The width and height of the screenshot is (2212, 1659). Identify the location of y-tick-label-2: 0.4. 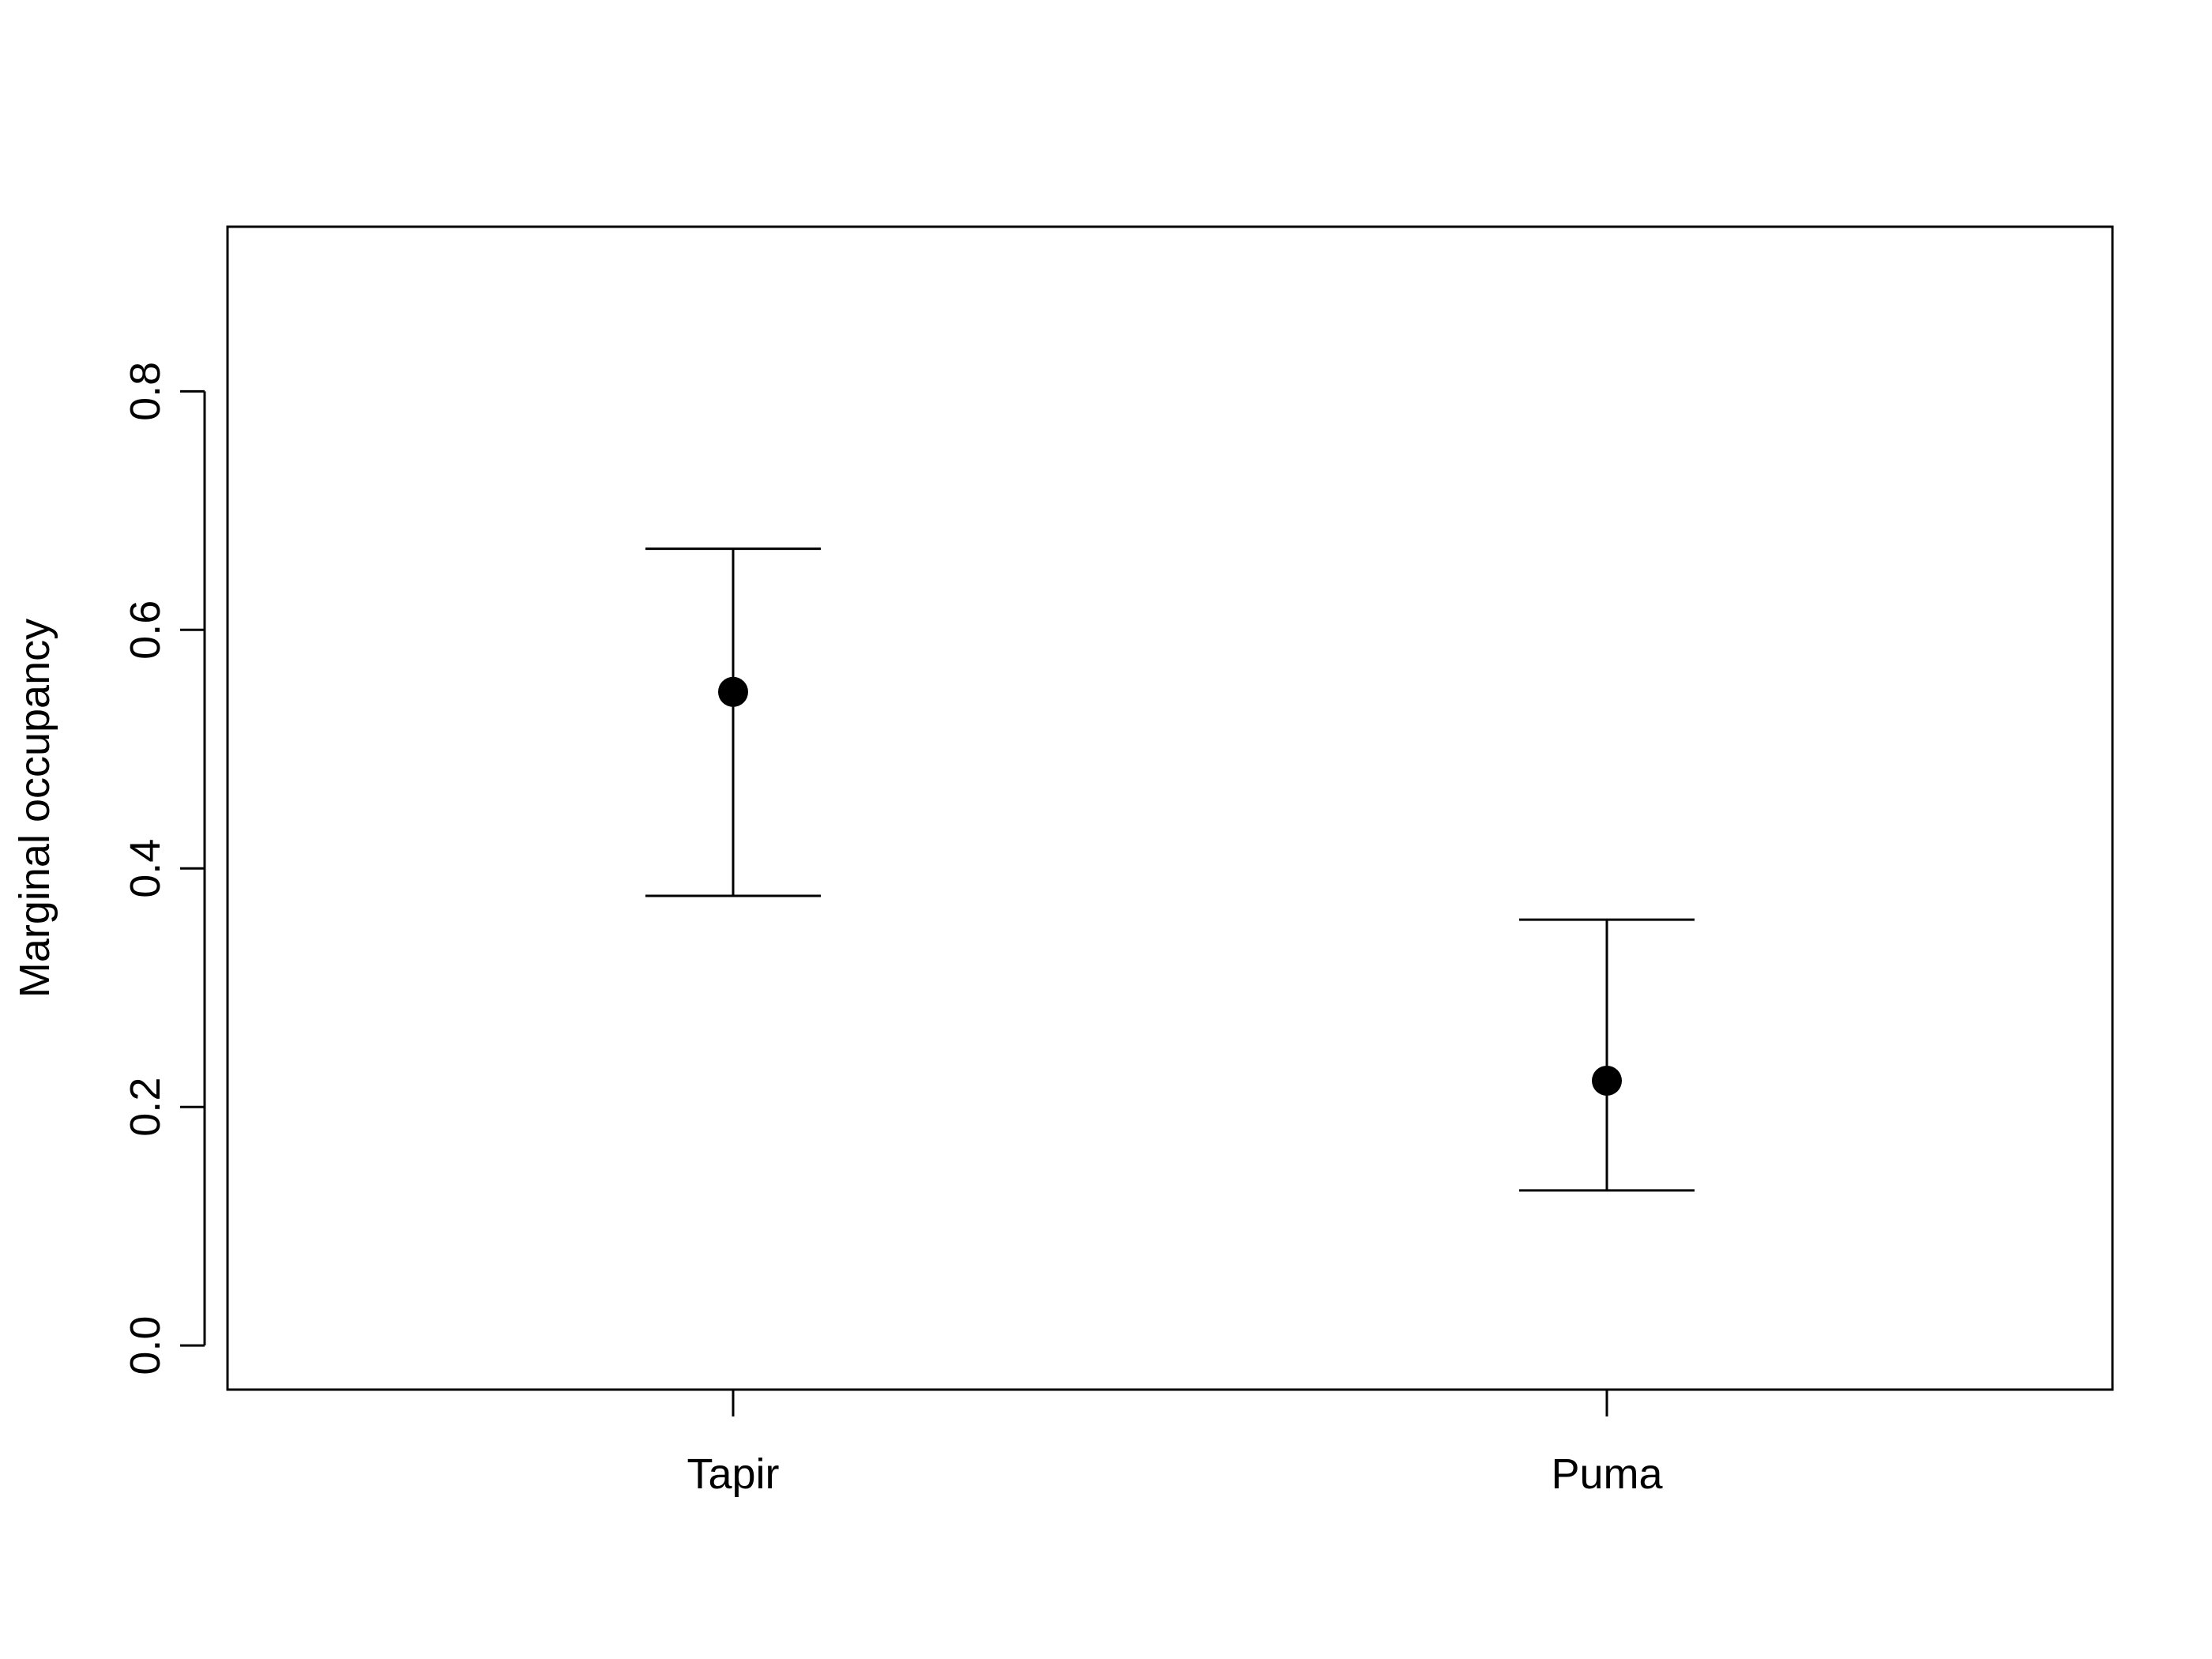
(146, 868).